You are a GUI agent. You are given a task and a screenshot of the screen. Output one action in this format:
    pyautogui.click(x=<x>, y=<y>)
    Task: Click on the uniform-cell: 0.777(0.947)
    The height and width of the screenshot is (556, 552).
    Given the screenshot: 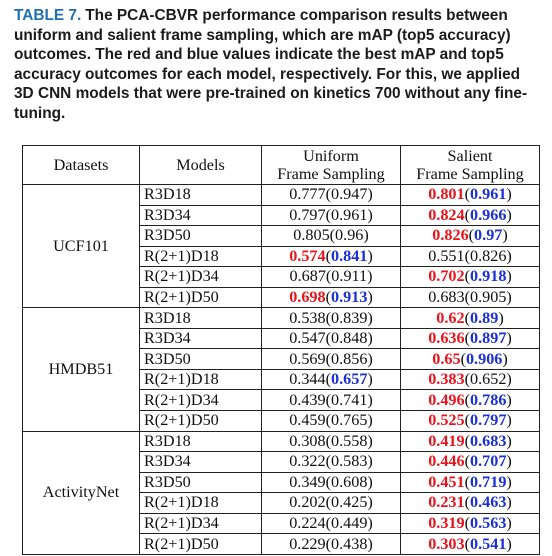 What is the action you would take?
    pyautogui.click(x=331, y=195)
    